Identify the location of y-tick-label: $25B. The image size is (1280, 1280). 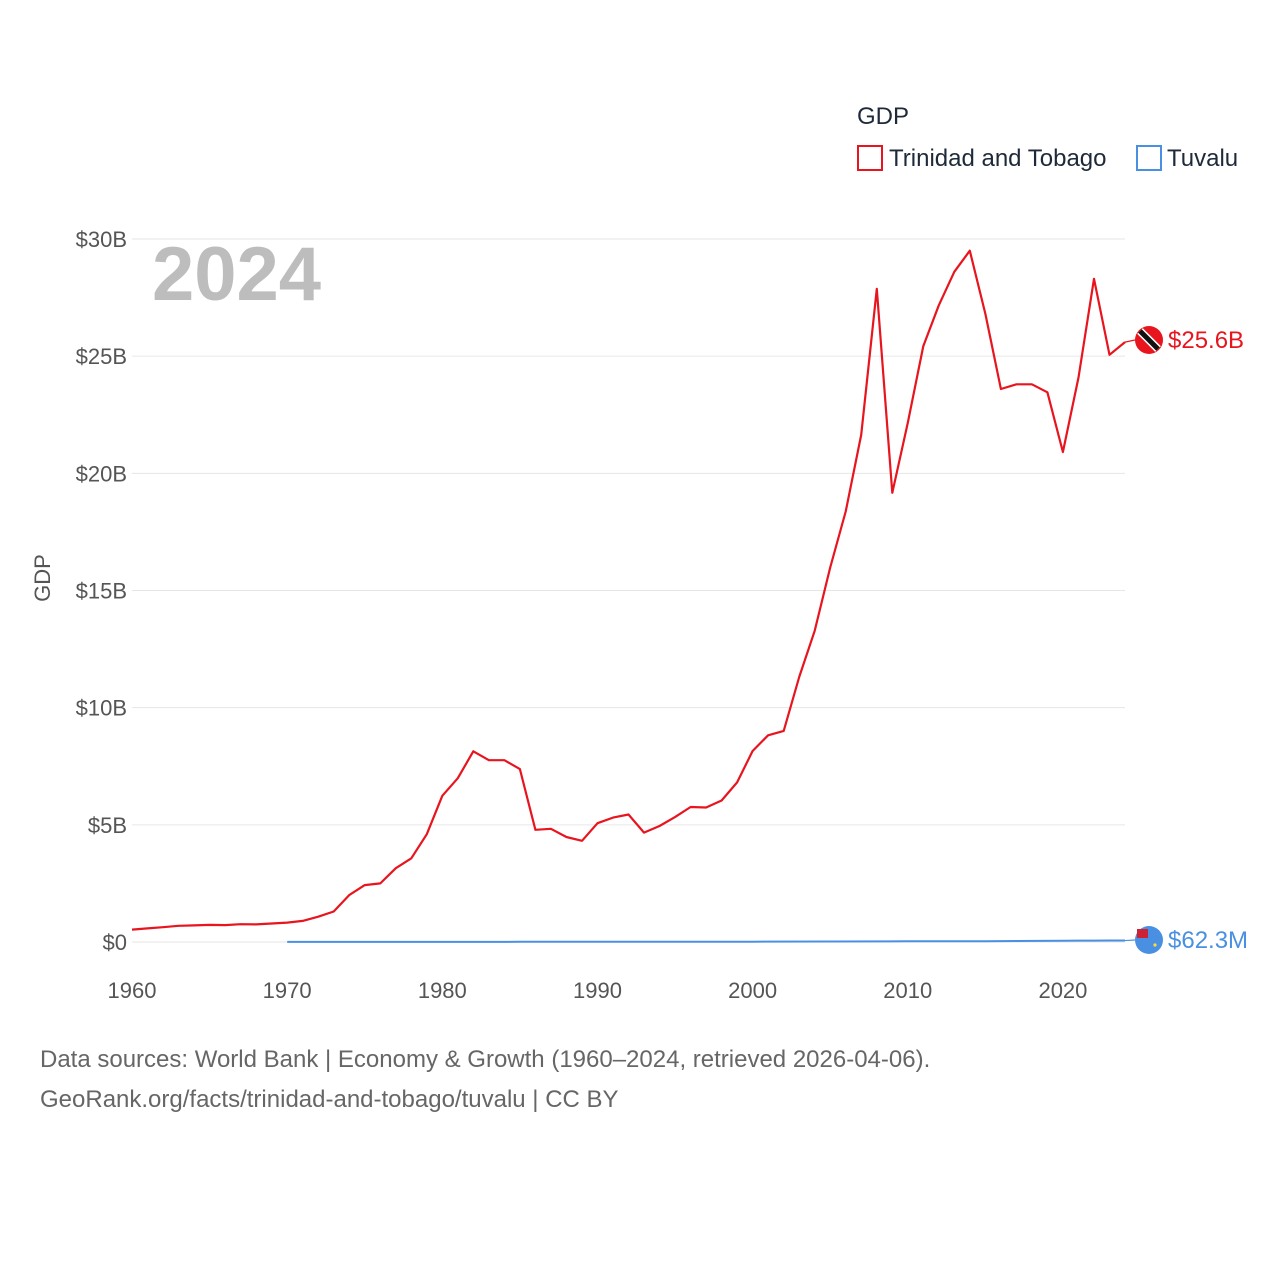
(101, 356).